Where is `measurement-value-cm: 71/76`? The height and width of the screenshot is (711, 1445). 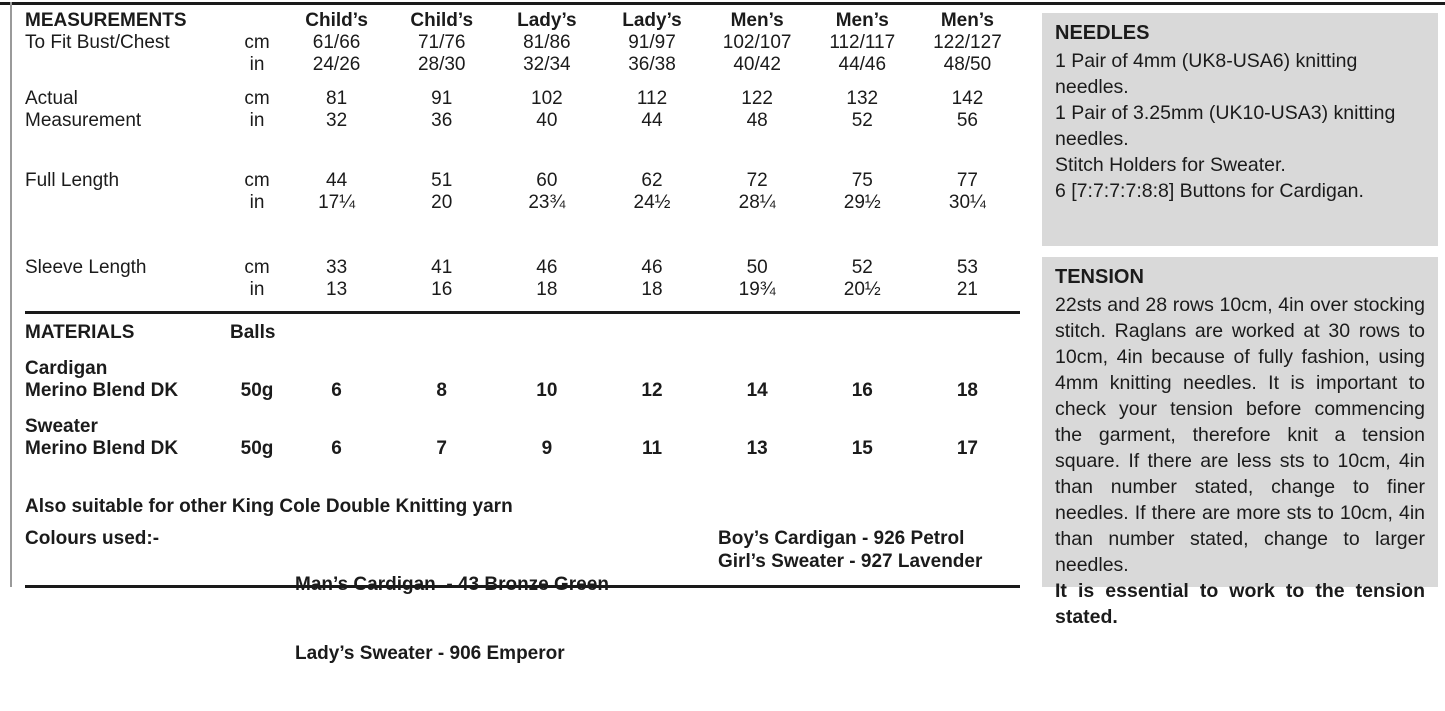 measurement-value-cm: 71/76 is located at coordinates (441, 42).